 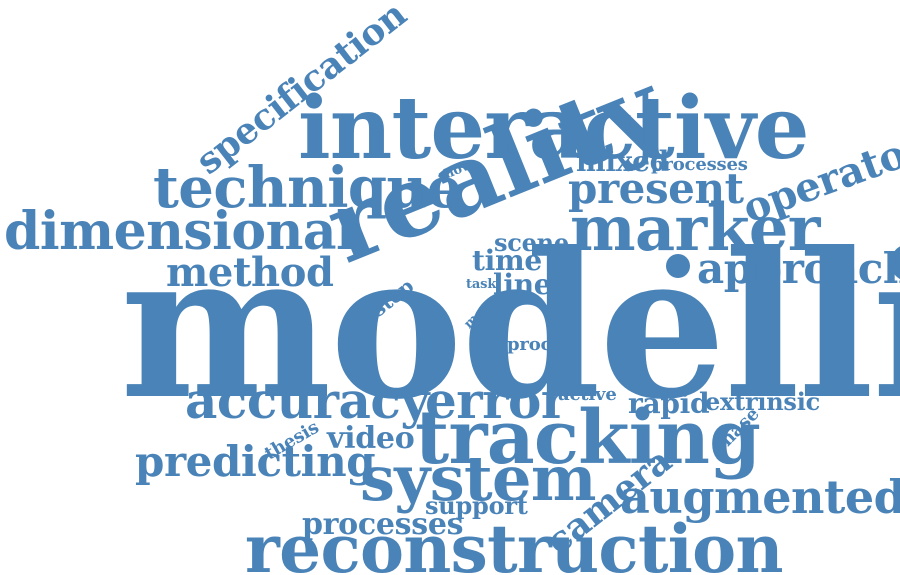 I want to click on word-proc: proc, so click(x=529, y=344).